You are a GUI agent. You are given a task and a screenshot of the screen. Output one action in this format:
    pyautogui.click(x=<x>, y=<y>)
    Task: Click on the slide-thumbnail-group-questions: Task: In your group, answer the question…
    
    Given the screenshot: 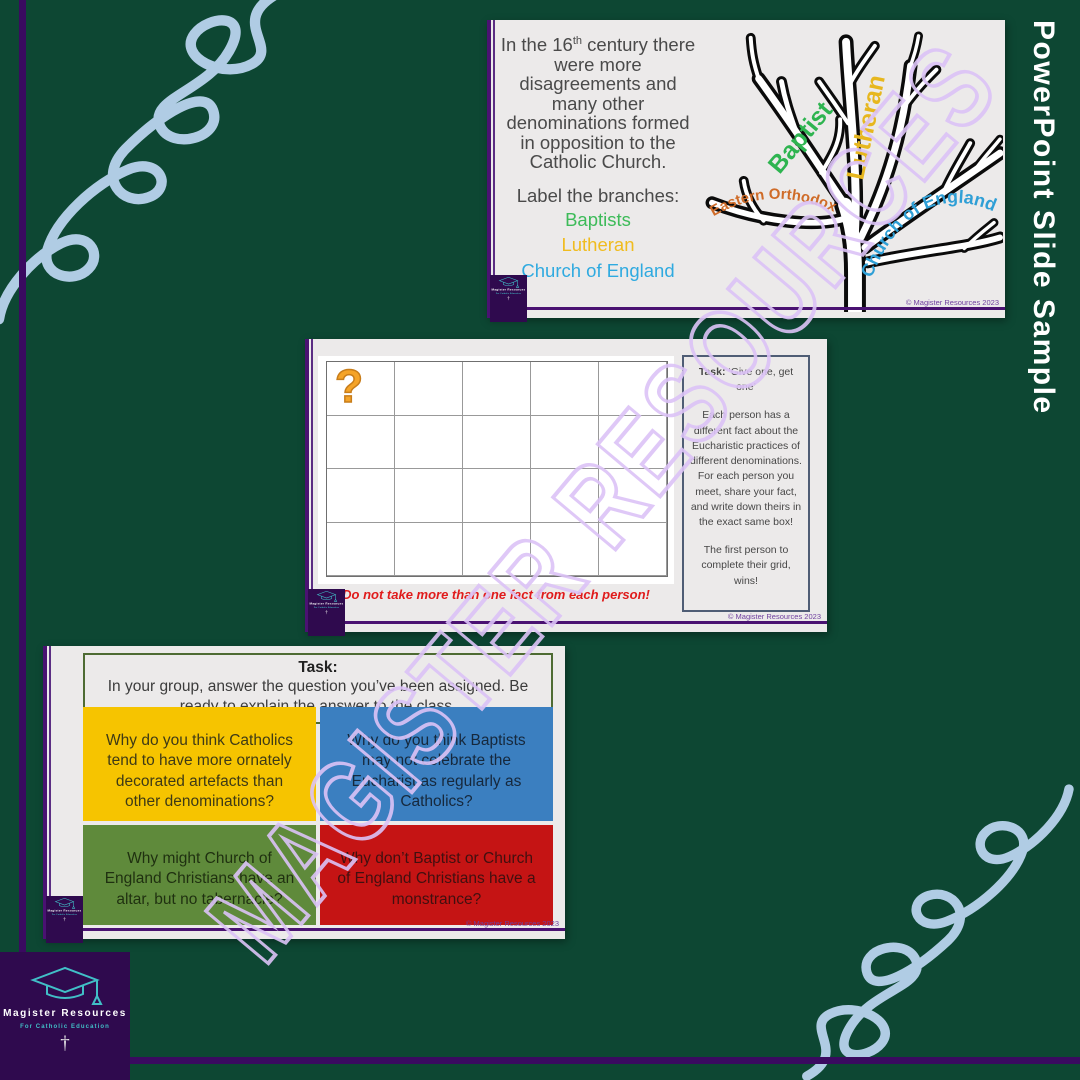 What is the action you would take?
    pyautogui.click(x=304, y=794)
    